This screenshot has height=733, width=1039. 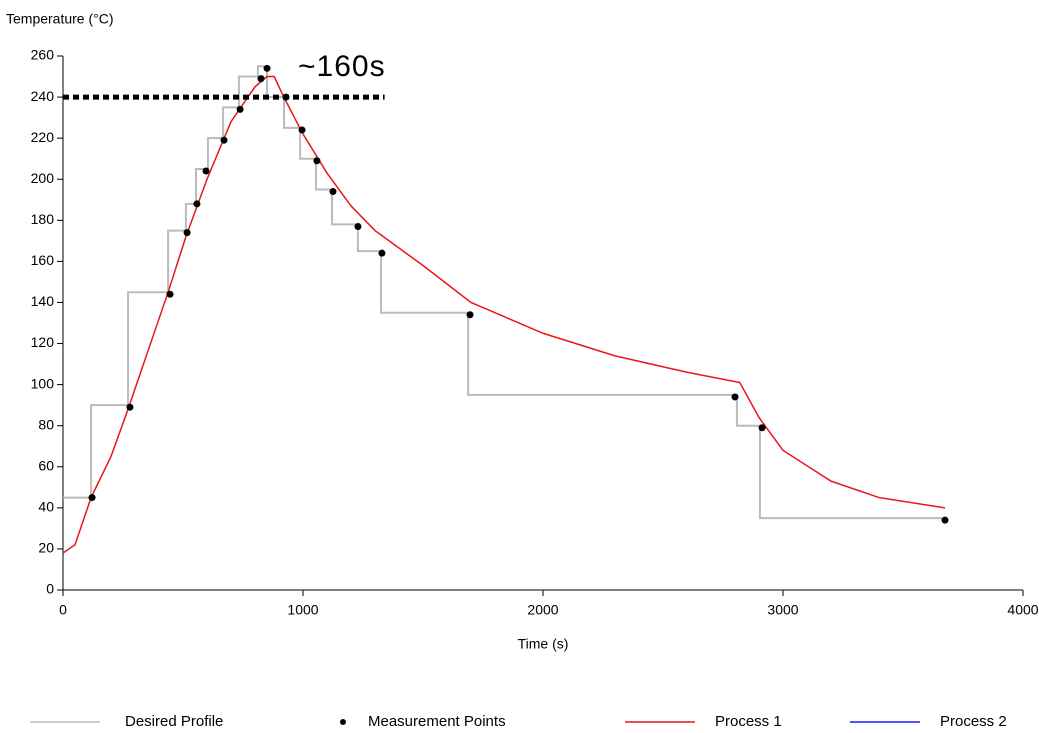 I want to click on y-tick-label: 120, so click(x=43, y=342).